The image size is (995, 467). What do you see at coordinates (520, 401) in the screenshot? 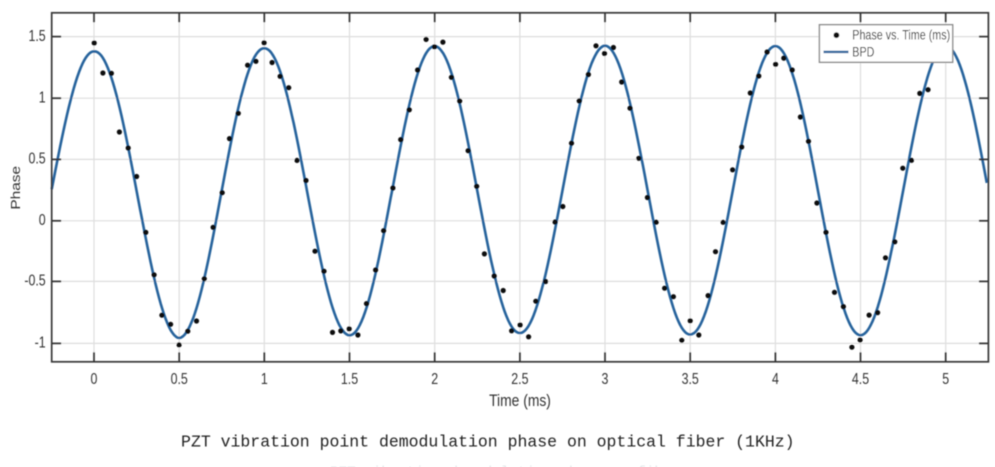
I see `svg-text: Time (ms)` at bounding box center [520, 401].